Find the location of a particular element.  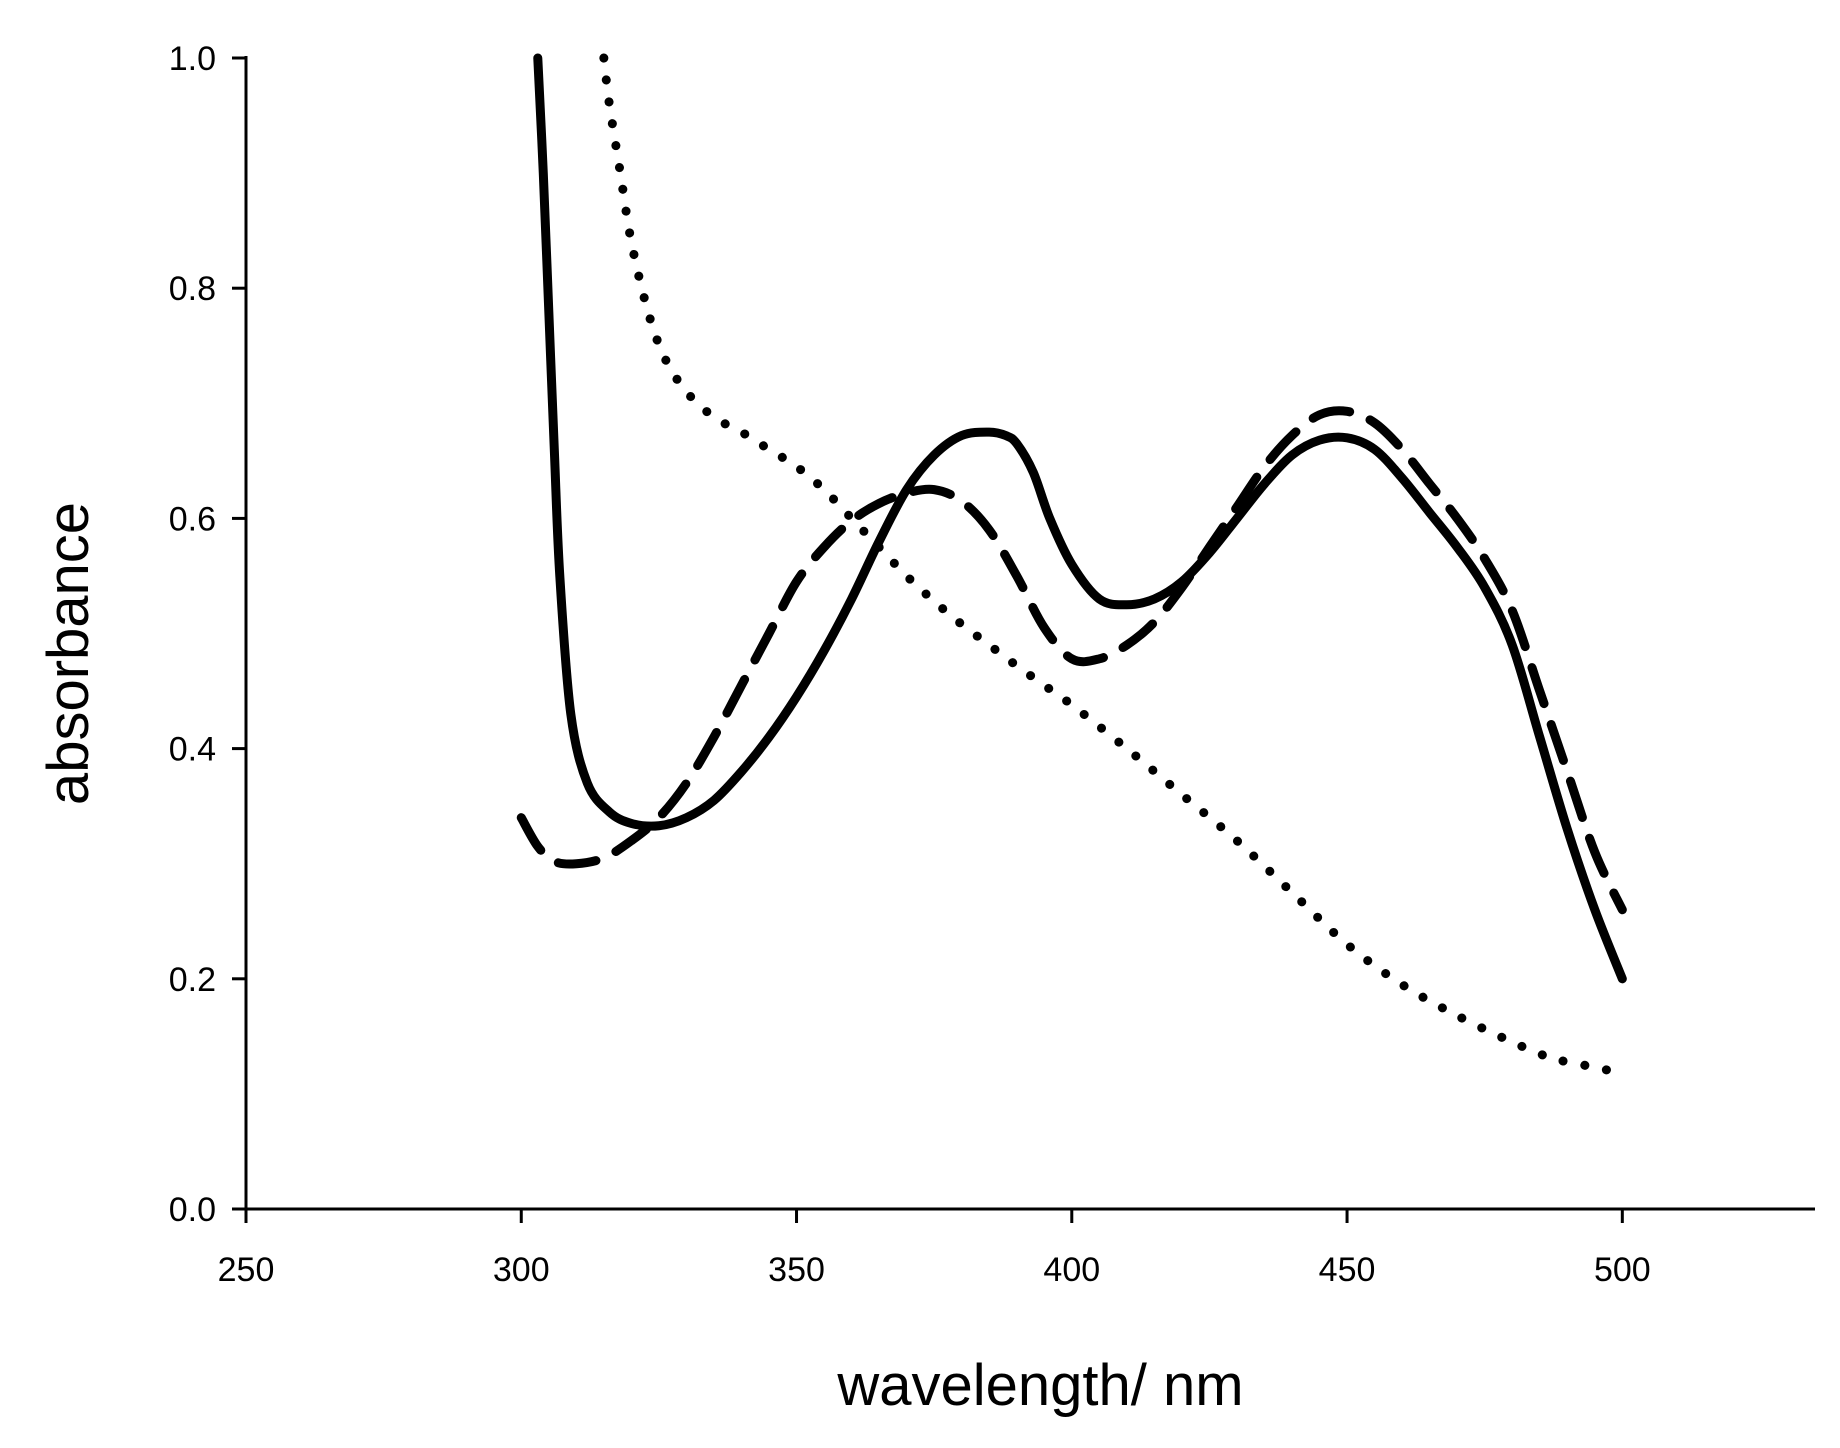

x-tick-label: 300 is located at coordinates (521, 1270).